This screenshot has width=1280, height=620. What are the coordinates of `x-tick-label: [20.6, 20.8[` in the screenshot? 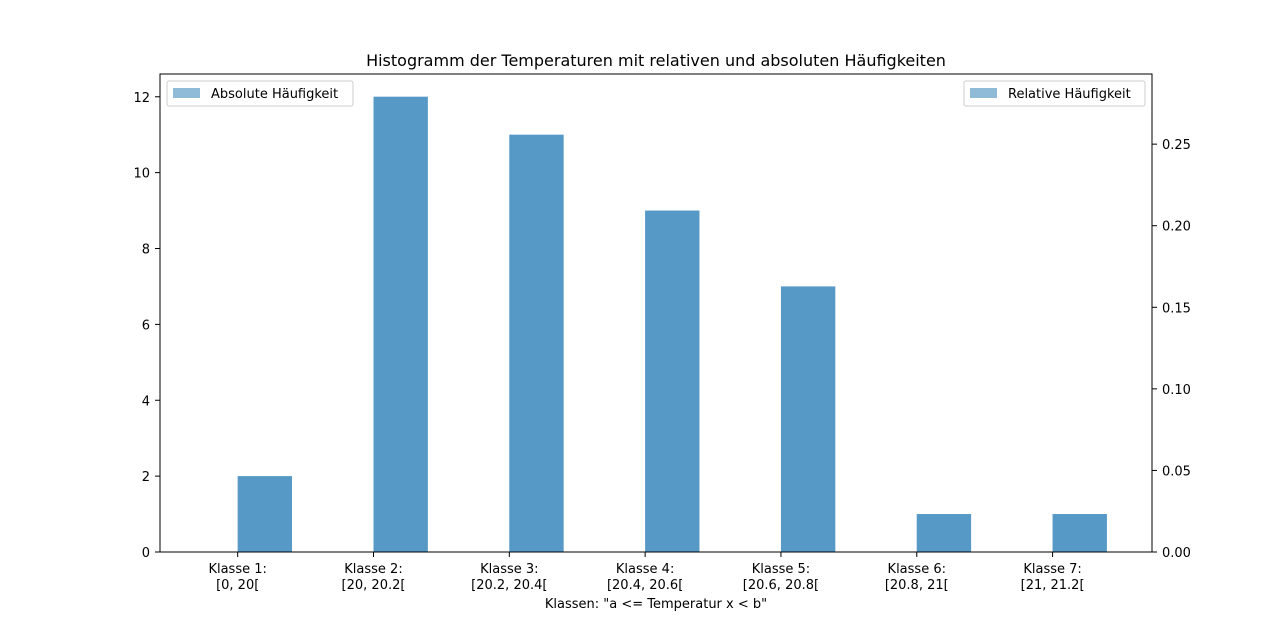 It's located at (781, 585).